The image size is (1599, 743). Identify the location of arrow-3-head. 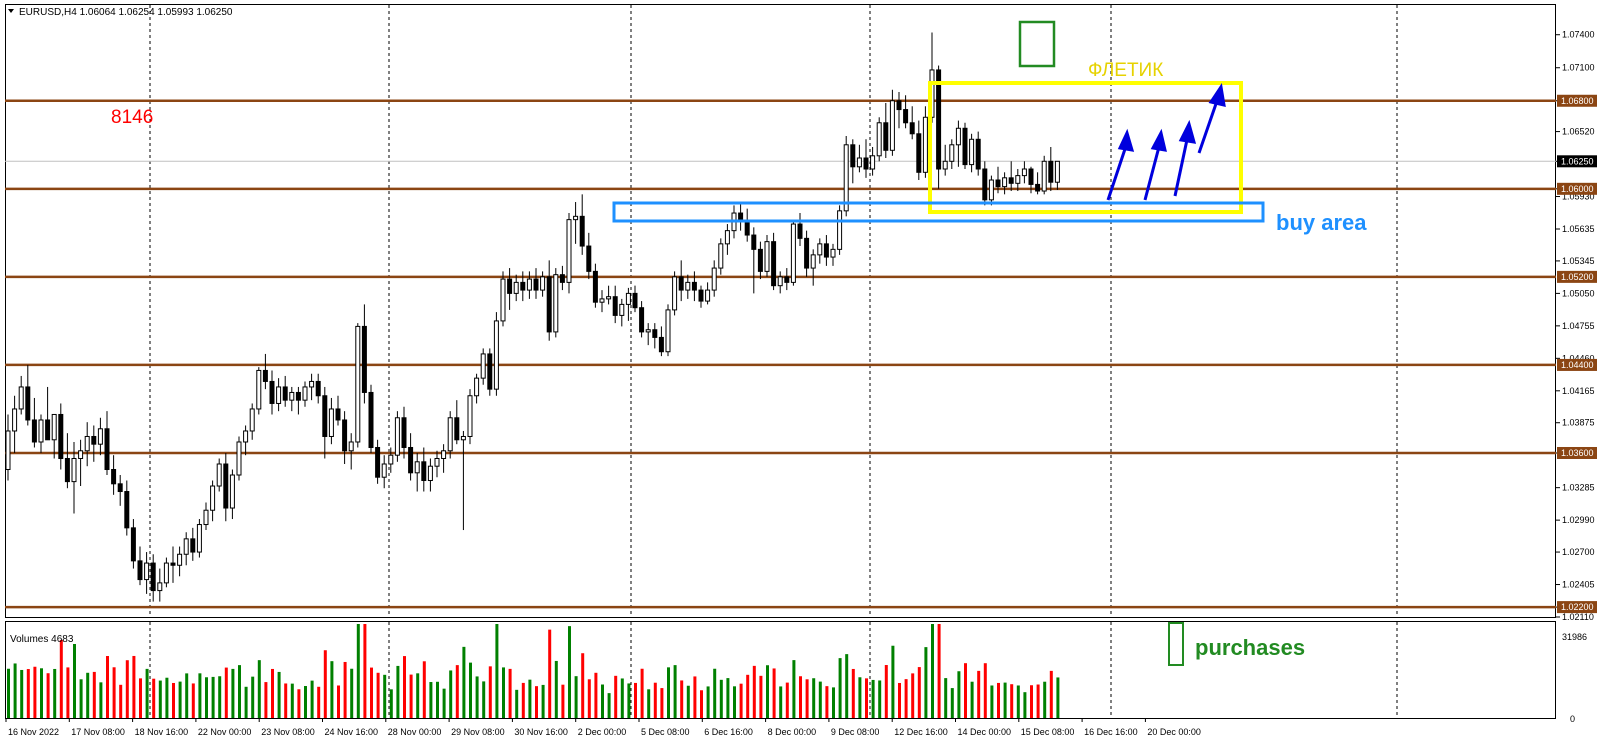
(1187, 131).